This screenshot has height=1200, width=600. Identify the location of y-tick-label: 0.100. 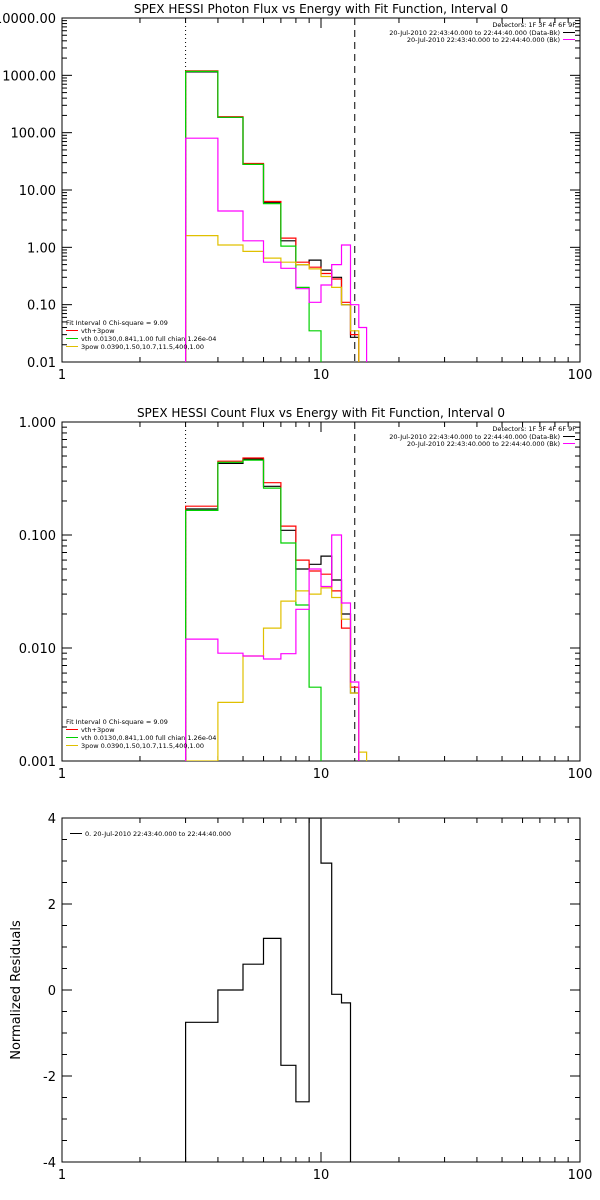
(37, 536).